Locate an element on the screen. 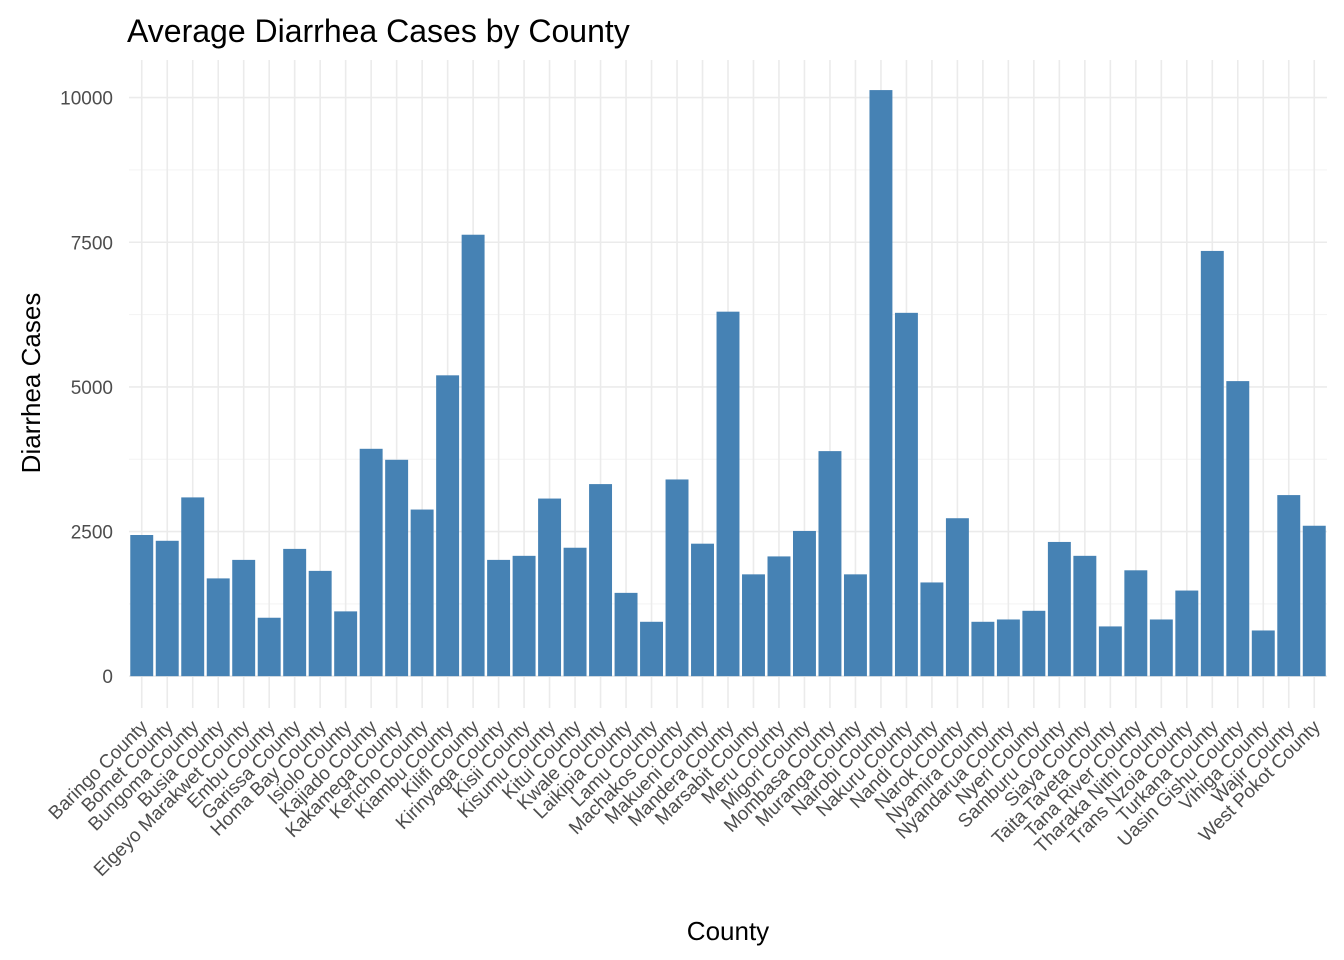 The image size is (1344, 960). chart-title: Average Diarrhea Cases by County is located at coordinates (378, 31).